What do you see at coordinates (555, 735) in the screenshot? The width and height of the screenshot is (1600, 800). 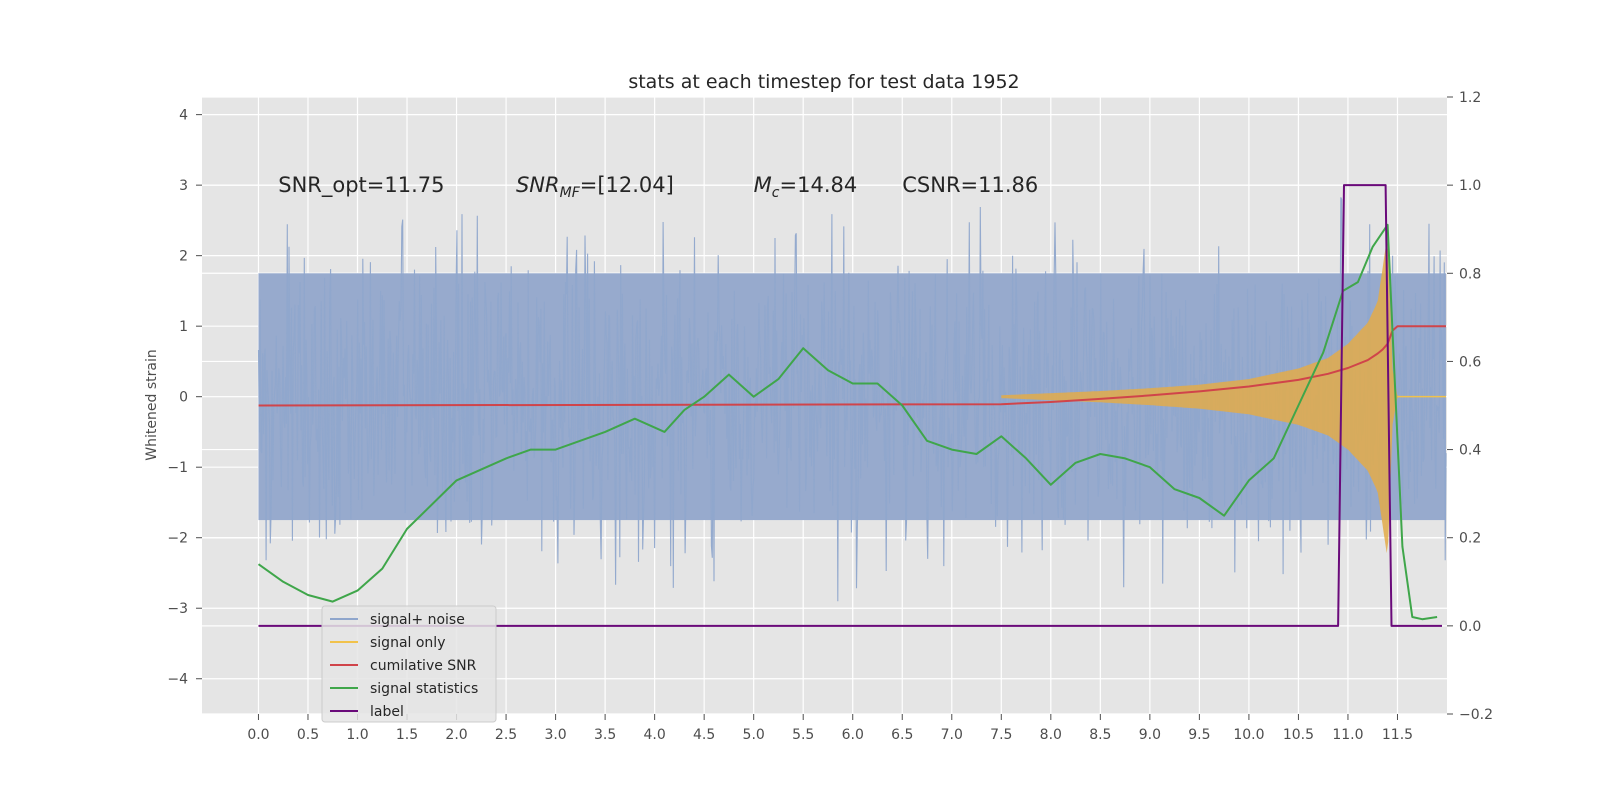 I see `x-tick-label: 3.0` at bounding box center [555, 735].